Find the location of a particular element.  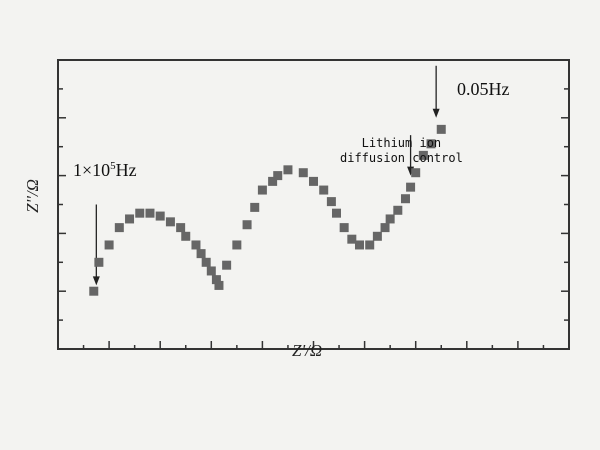

y-axis-label: Z''/Ω is located at coordinates (32, 196).